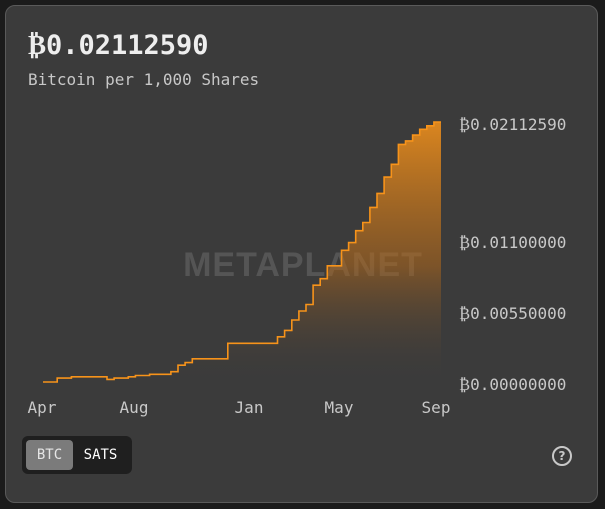 This screenshot has height=509, width=605. What do you see at coordinates (249, 407) in the screenshot?
I see `x-tick-label: Jan` at bounding box center [249, 407].